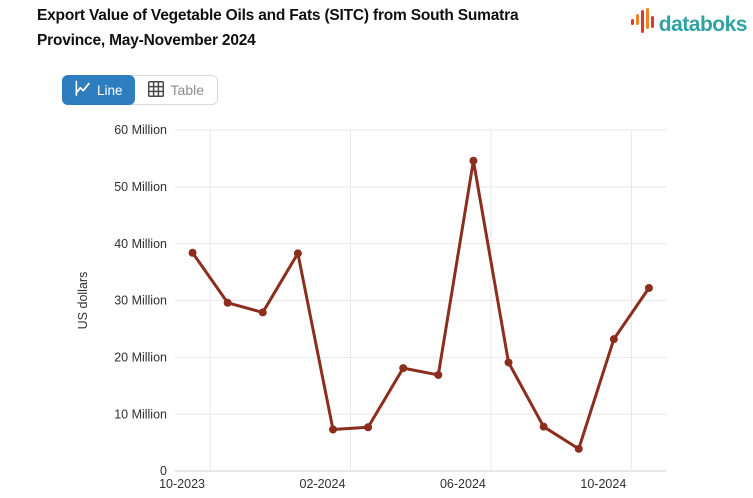 Image resolution: width=753 pixels, height=498 pixels. I want to click on x-tick-label: 10-2024, so click(603, 484).